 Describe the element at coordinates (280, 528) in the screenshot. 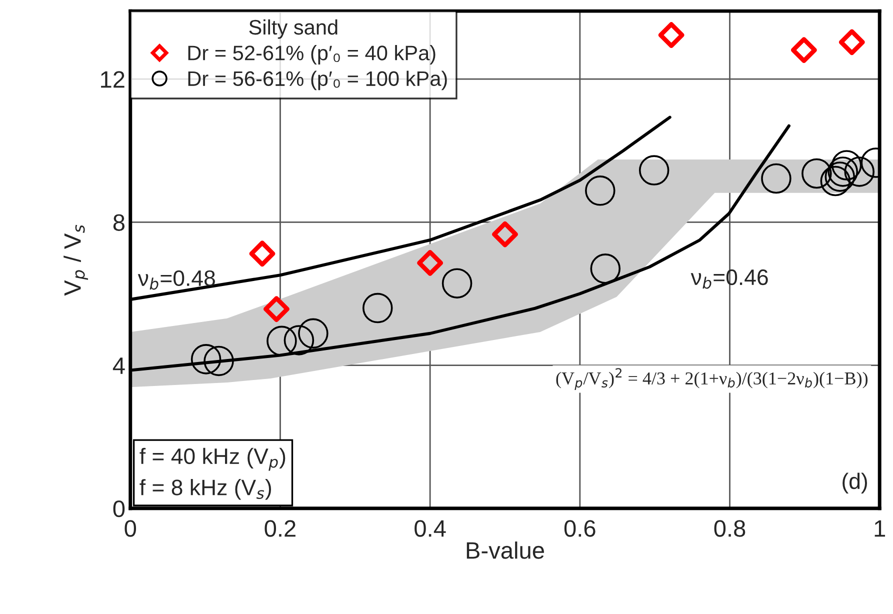

I see `x-tick-label: 0.2` at that location.